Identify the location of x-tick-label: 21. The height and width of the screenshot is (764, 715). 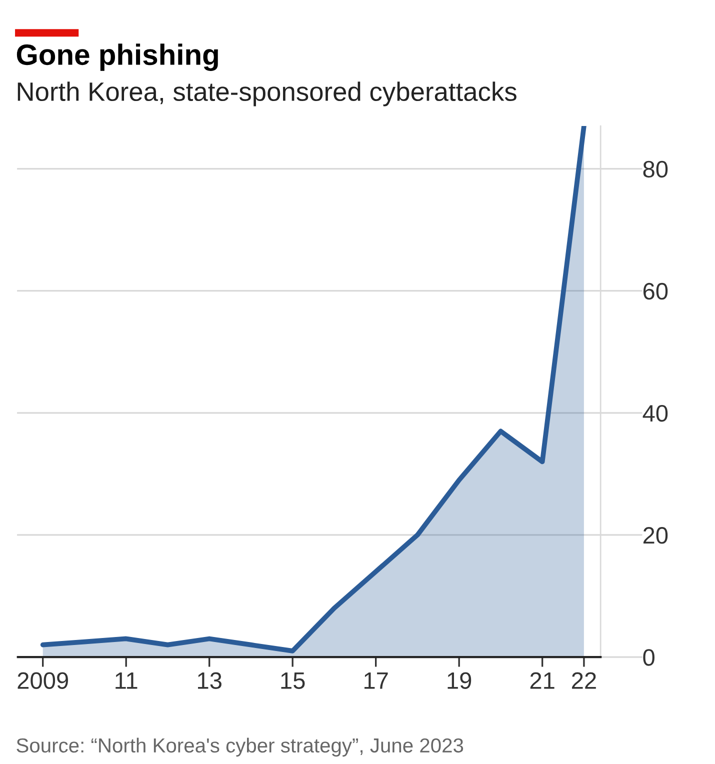
(542, 680).